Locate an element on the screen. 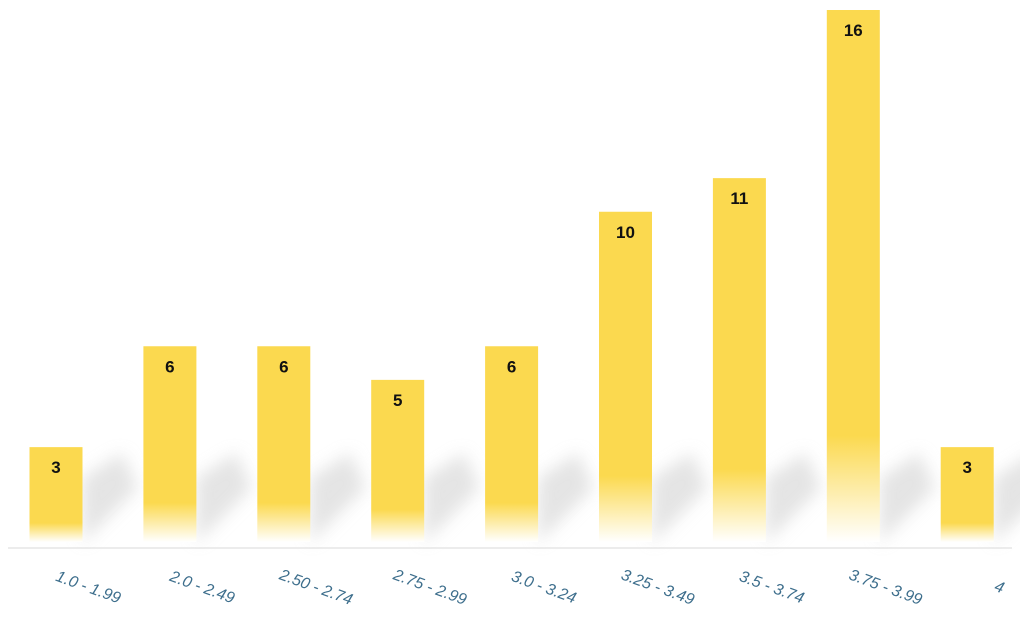 Image resolution: width=1020 pixels, height=622 pixels. x-tick-label: 2.50 - 2.74 is located at coordinates (315, 587).